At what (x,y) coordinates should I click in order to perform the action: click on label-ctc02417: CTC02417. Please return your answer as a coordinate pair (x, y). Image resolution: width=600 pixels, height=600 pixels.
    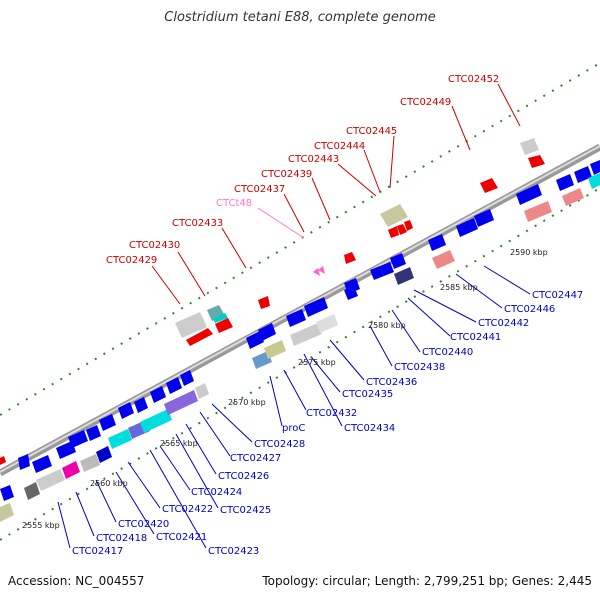
    Looking at the image, I should click on (97, 551).